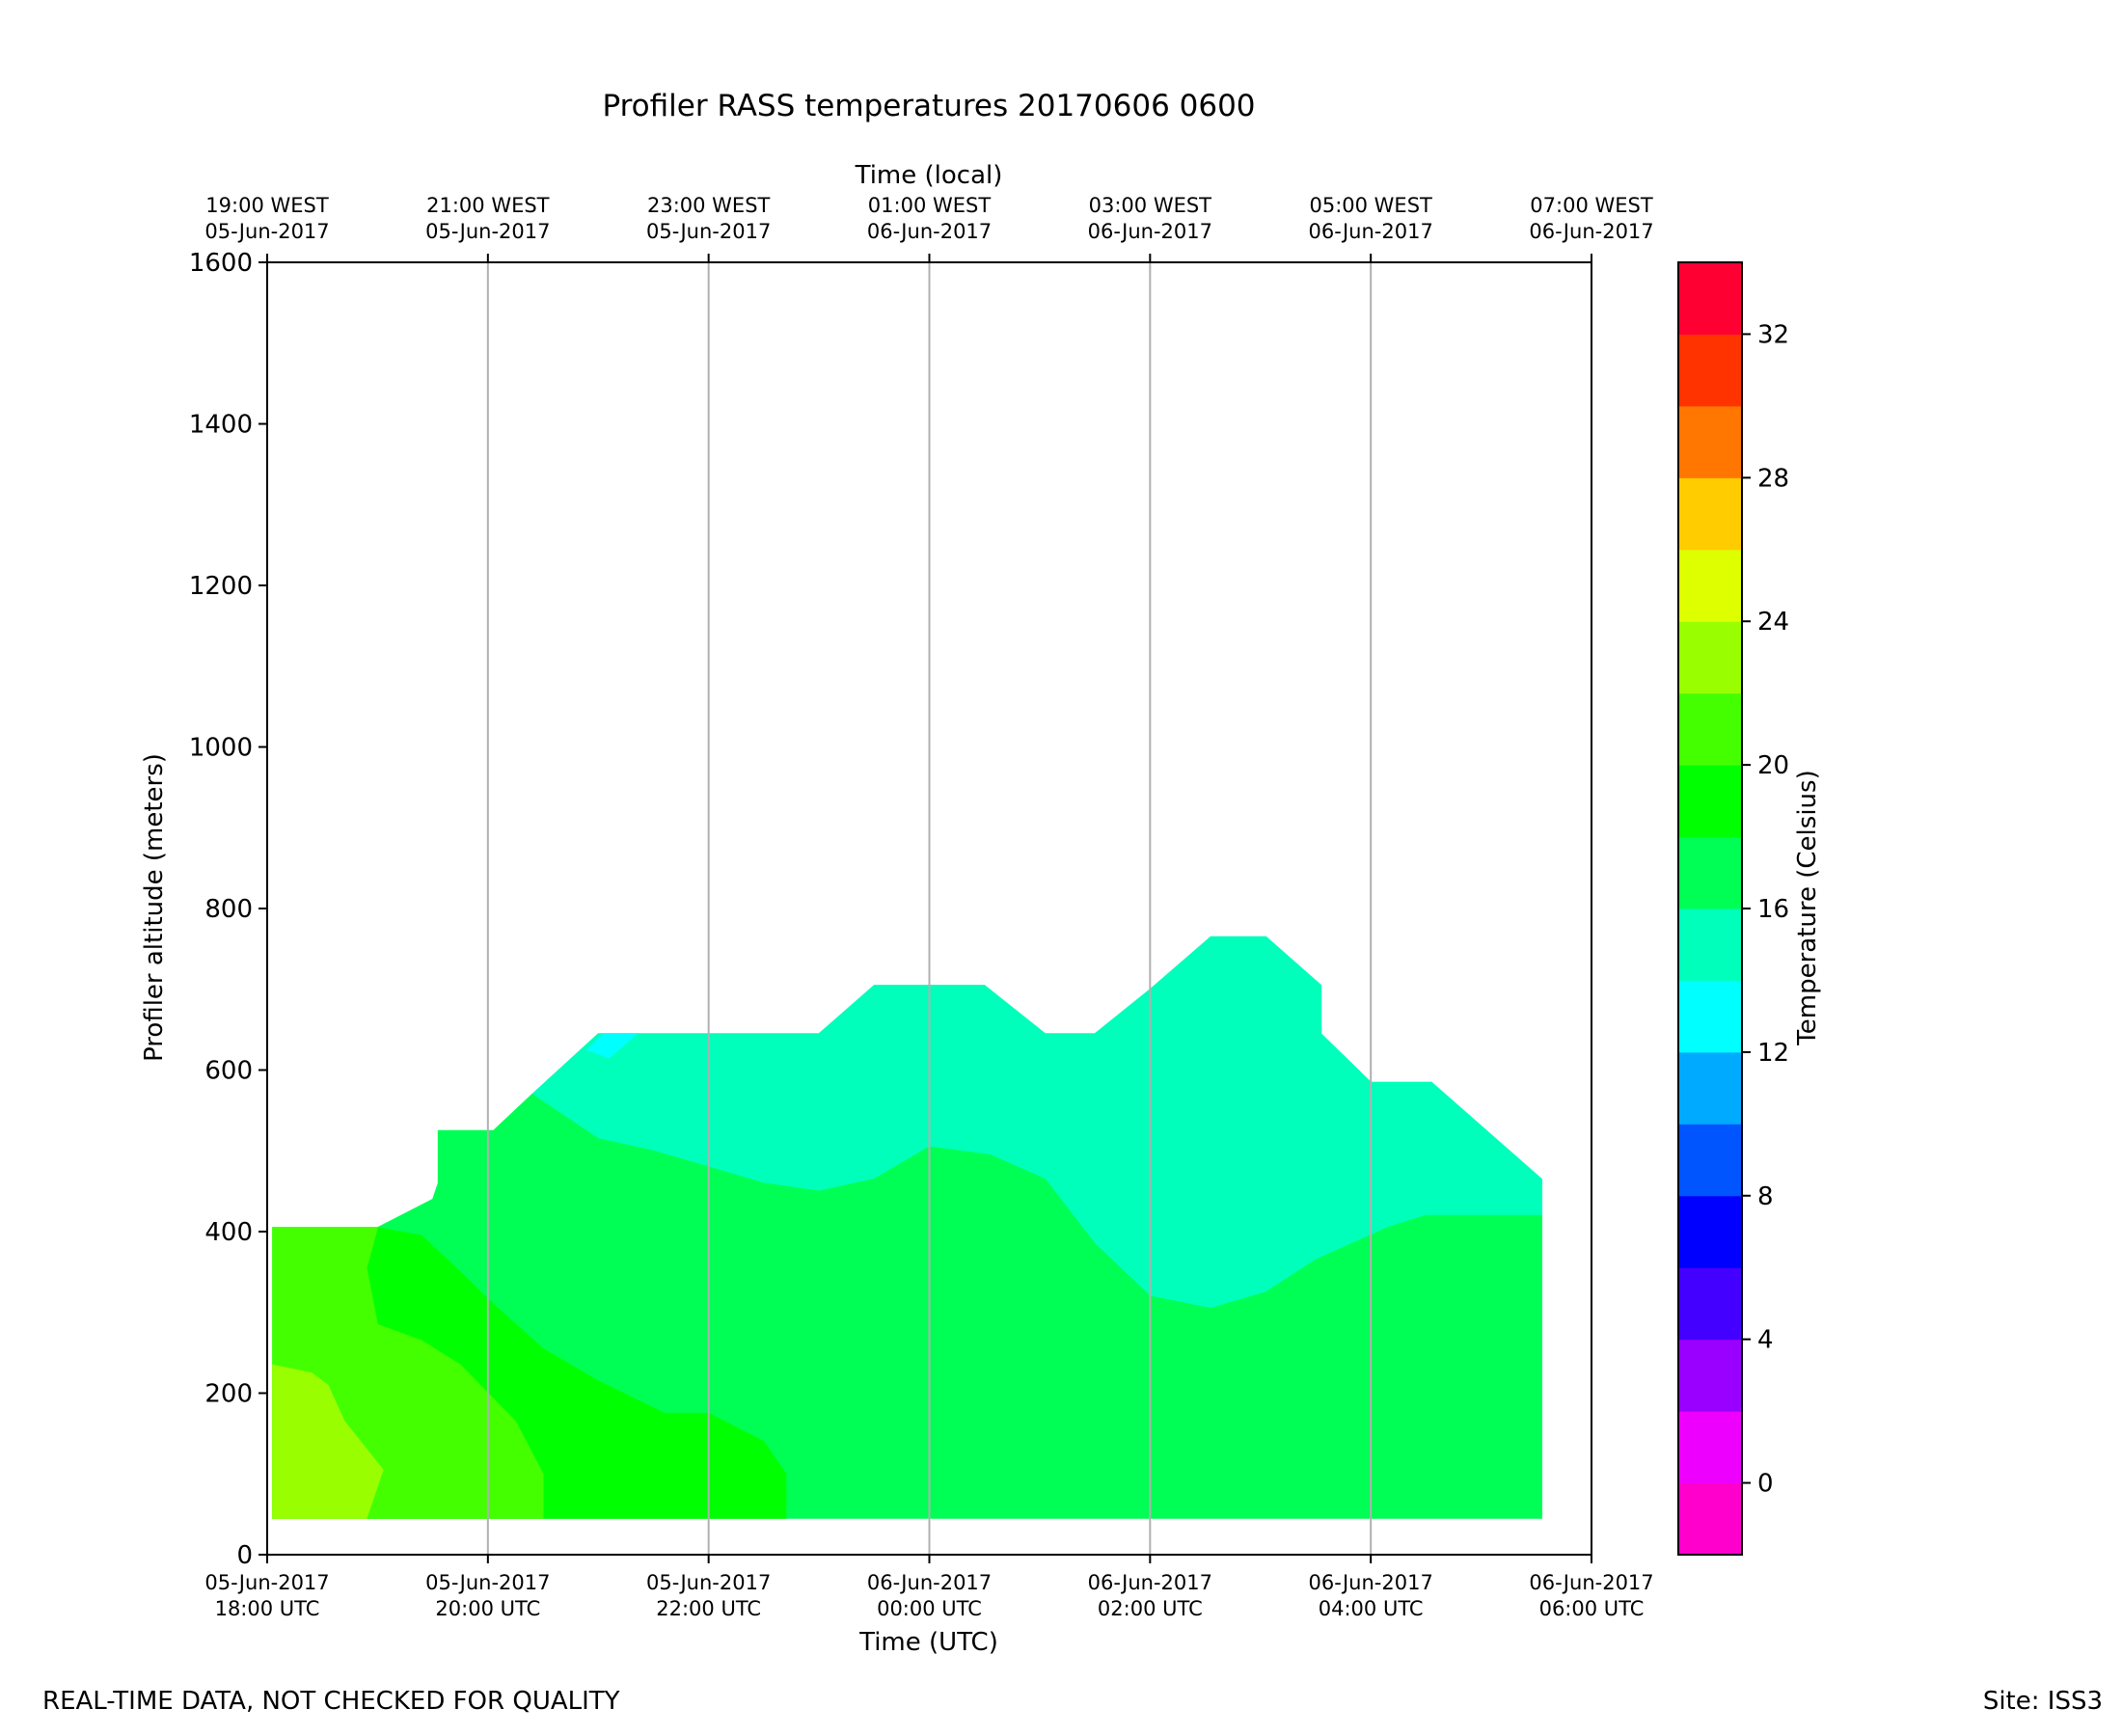 The height and width of the screenshot is (1736, 2122). Describe the element at coordinates (709, 205) in the screenshot. I see `top-tick-label-time: 23:00 WEST` at that location.